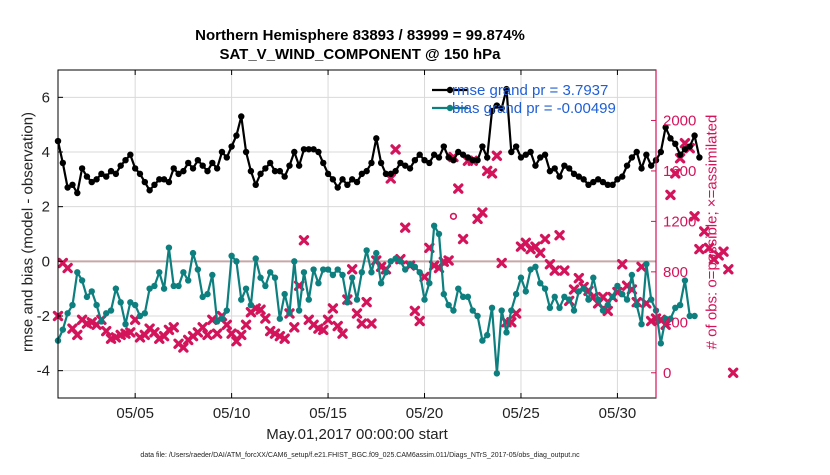  What do you see at coordinates (43, 316) in the screenshot?
I see `y-tick-label-left: -2` at bounding box center [43, 316].